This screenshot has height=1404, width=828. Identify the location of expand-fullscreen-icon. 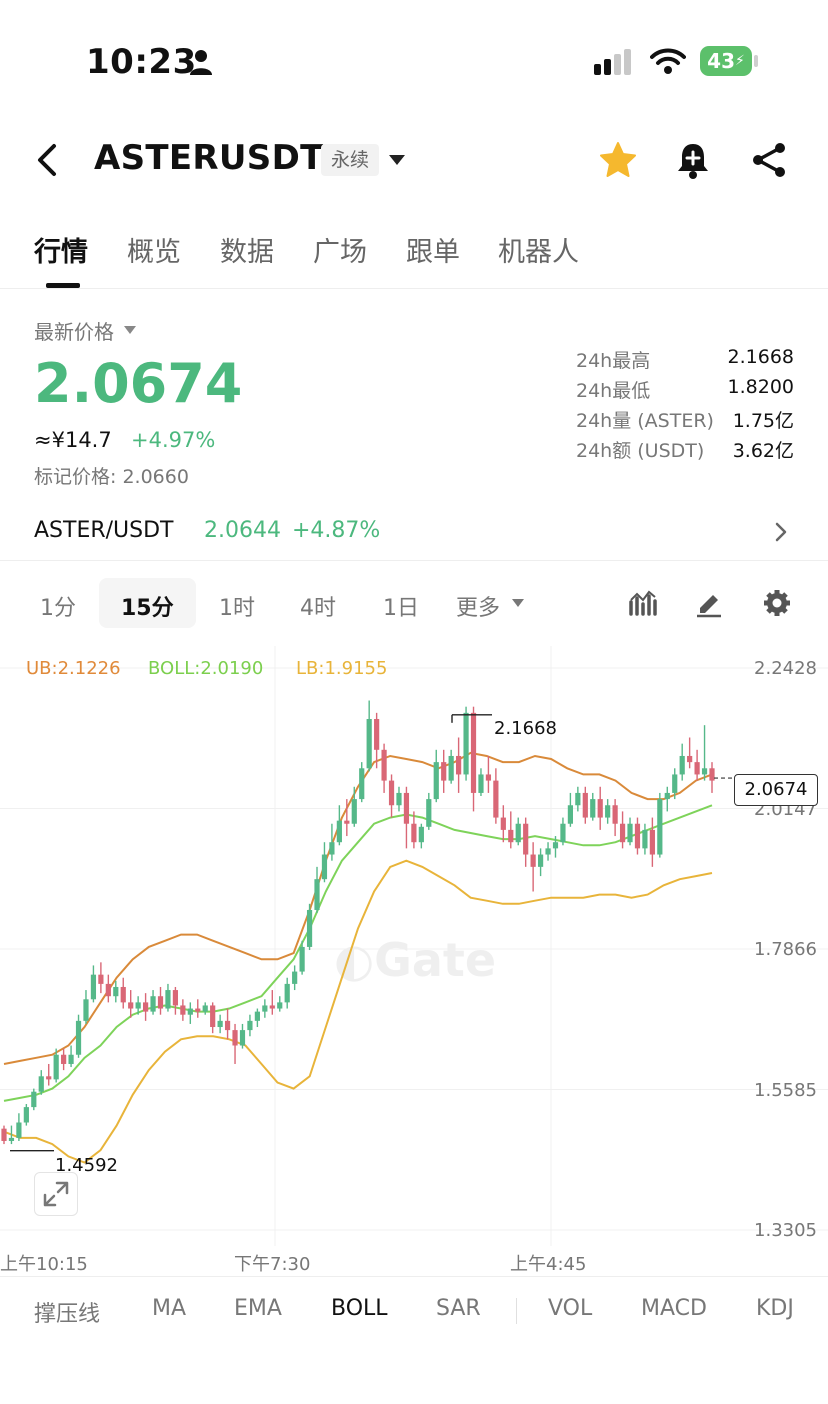
(56, 1194).